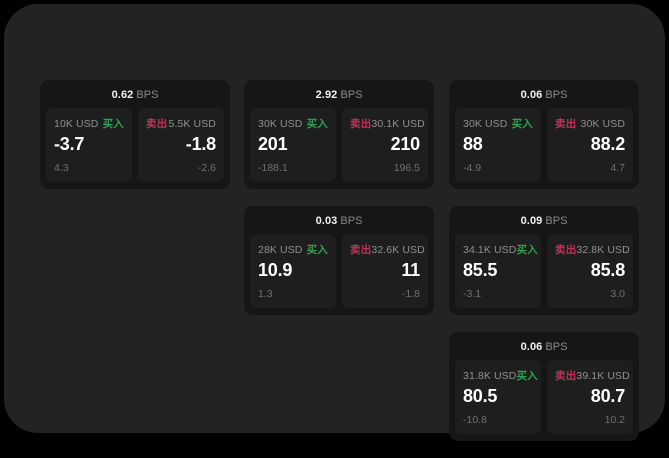 This screenshot has width=669, height=458. I want to click on side-header: 卖出 30.1K USD, so click(387, 123).